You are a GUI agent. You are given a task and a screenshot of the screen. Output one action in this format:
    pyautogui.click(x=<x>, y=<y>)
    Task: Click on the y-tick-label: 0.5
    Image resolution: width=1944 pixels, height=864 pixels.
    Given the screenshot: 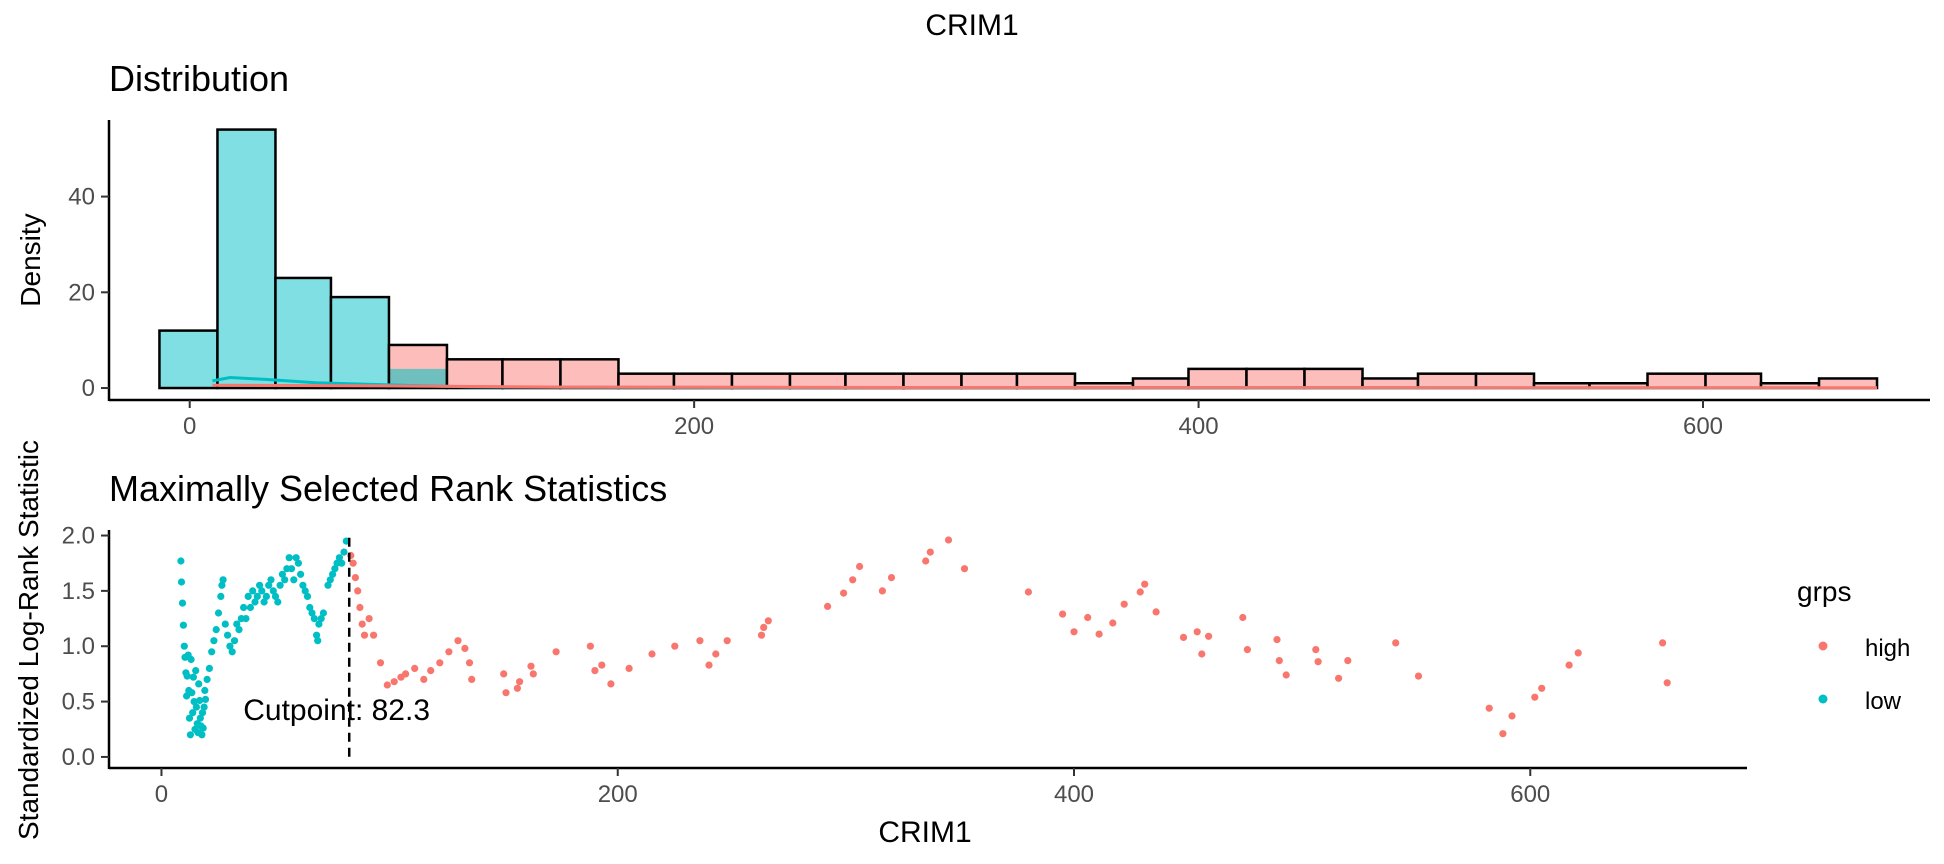 What is the action you would take?
    pyautogui.click(x=78, y=702)
    